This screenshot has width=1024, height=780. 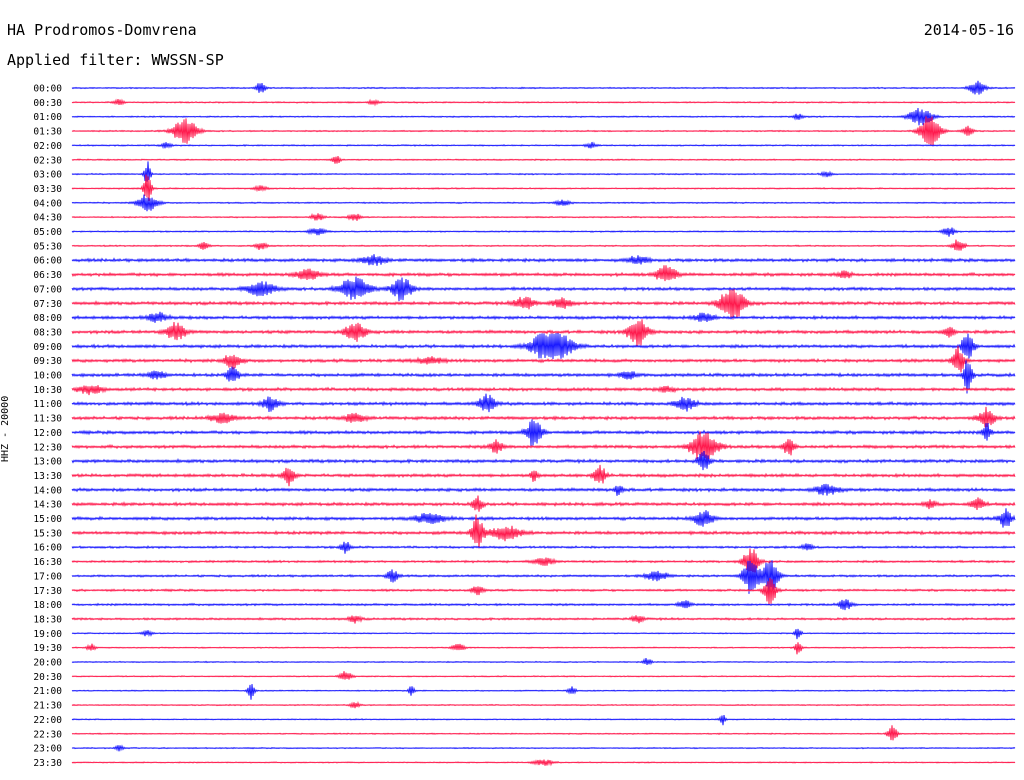 I want to click on time-tick-label: 14:30, so click(x=47, y=505).